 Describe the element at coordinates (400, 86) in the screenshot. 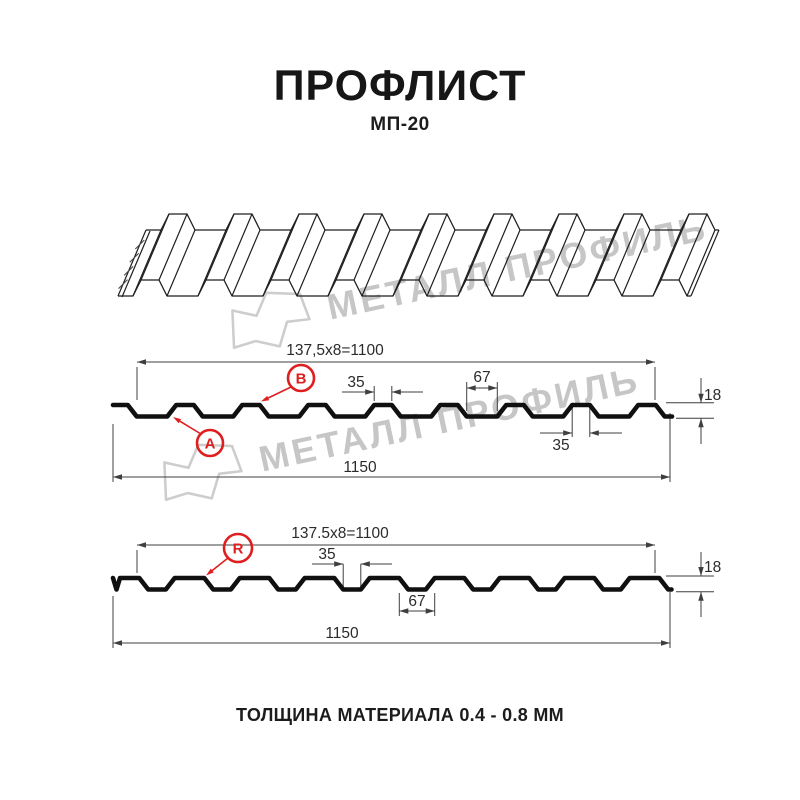

I see `page-title: ПРОФЛИСТ` at that location.